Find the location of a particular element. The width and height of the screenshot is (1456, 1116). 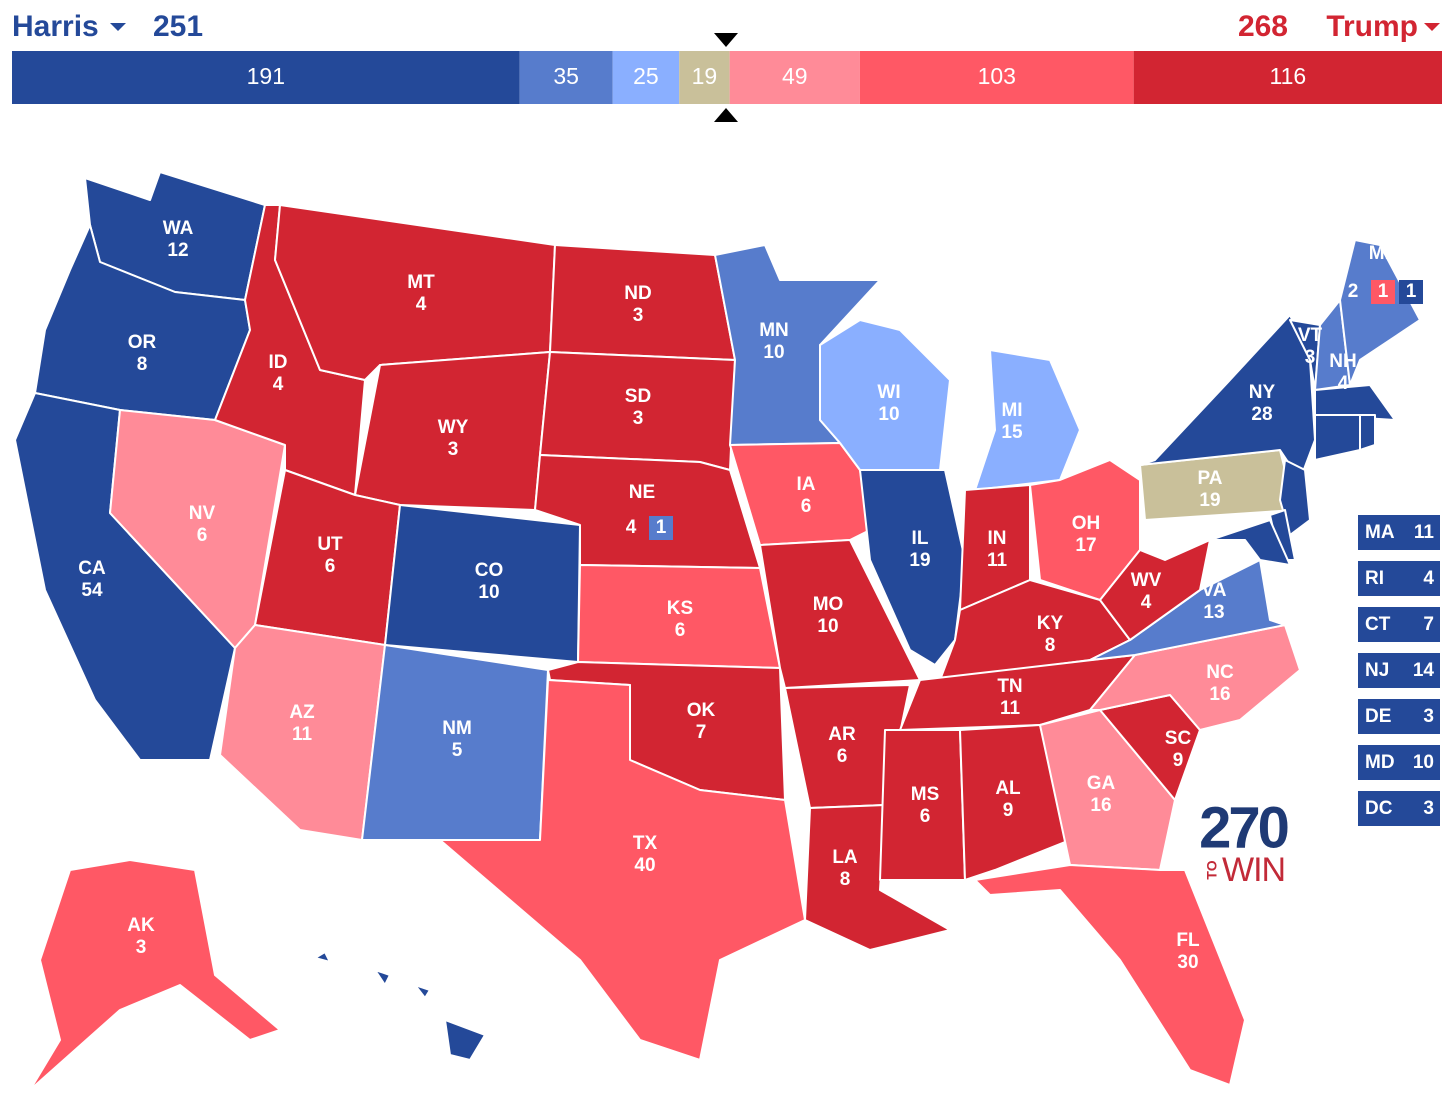

state-label: TN is located at coordinates (1009, 686).